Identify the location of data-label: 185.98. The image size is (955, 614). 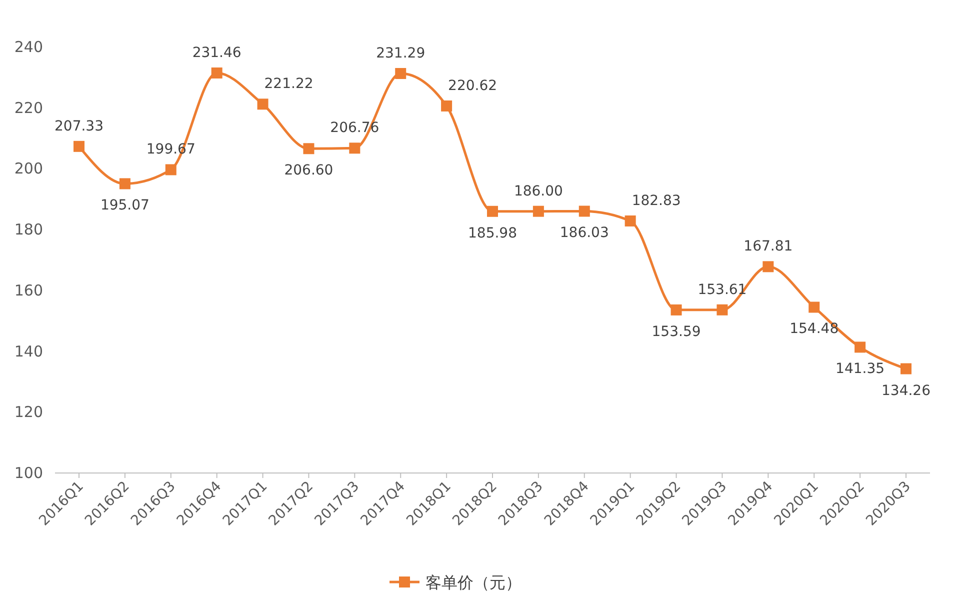
(492, 233).